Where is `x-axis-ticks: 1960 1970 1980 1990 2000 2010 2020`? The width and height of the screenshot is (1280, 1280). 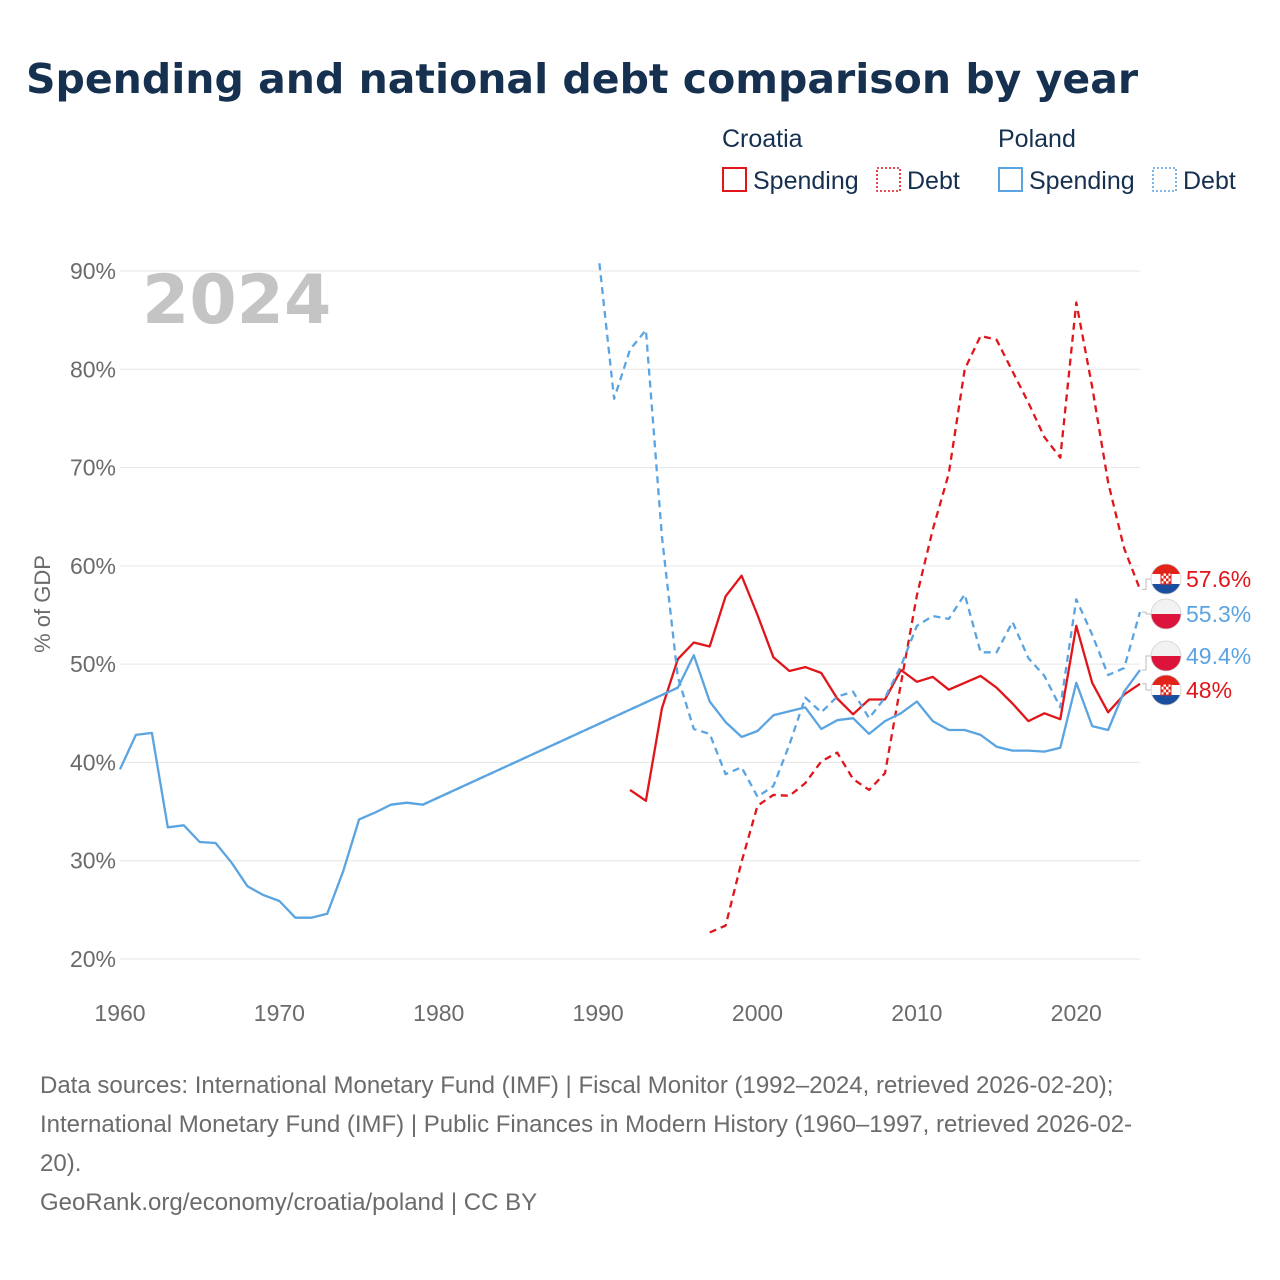 x-axis-ticks: 1960 1970 1980 1990 2000 2010 2020 is located at coordinates (597, 1013).